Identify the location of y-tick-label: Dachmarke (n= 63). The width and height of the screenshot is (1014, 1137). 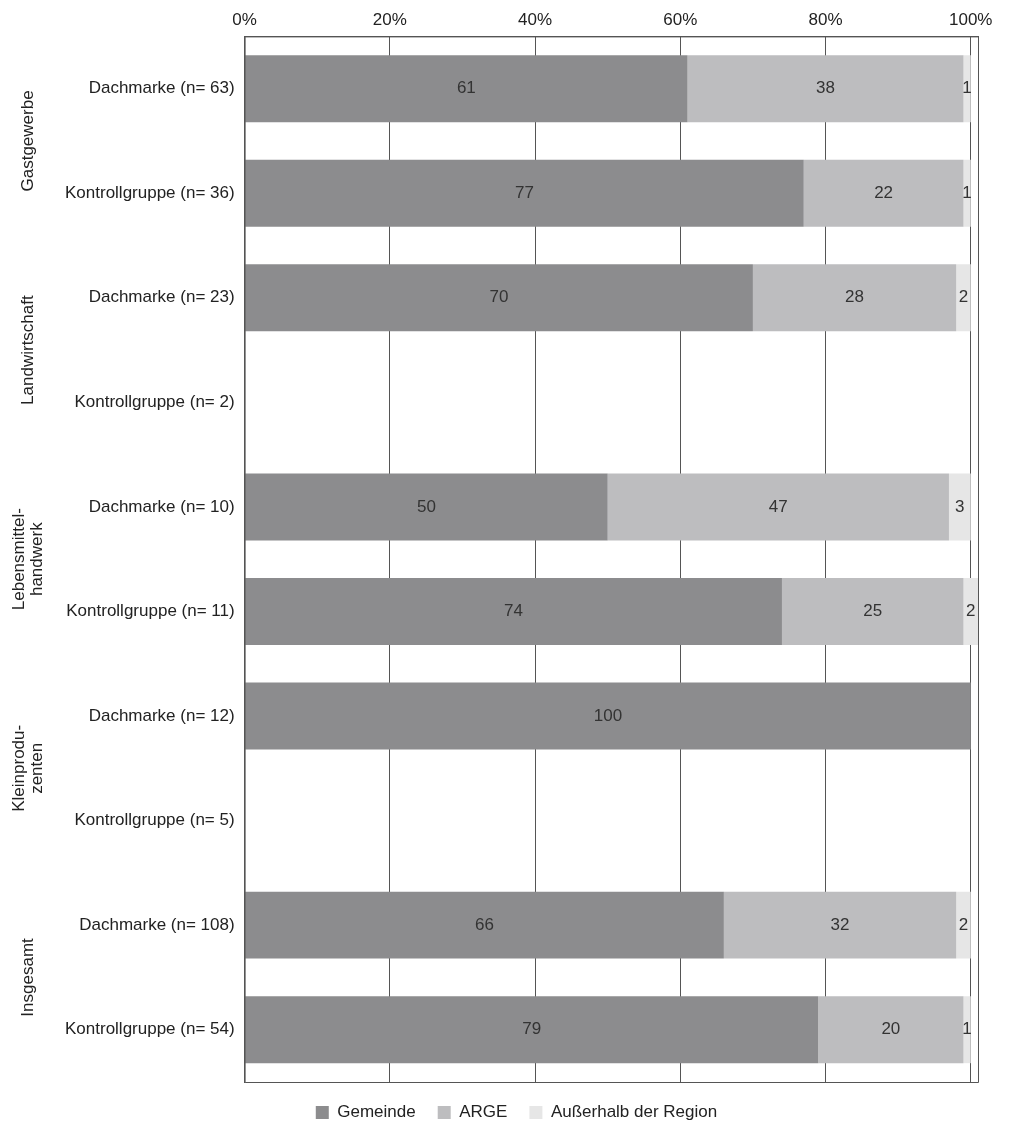
(161, 88).